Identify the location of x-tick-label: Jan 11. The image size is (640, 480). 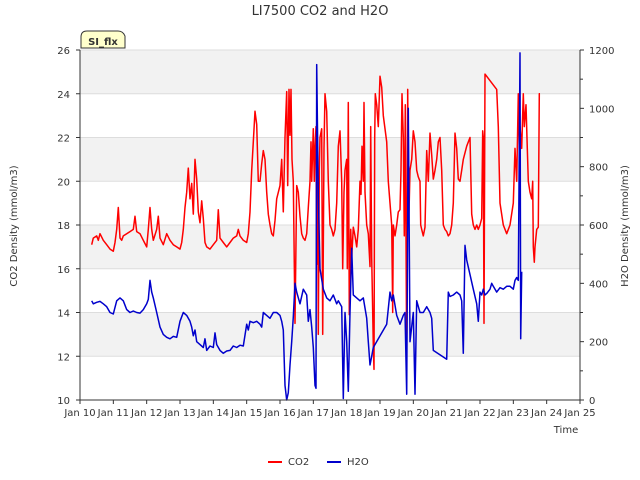
(113, 413).